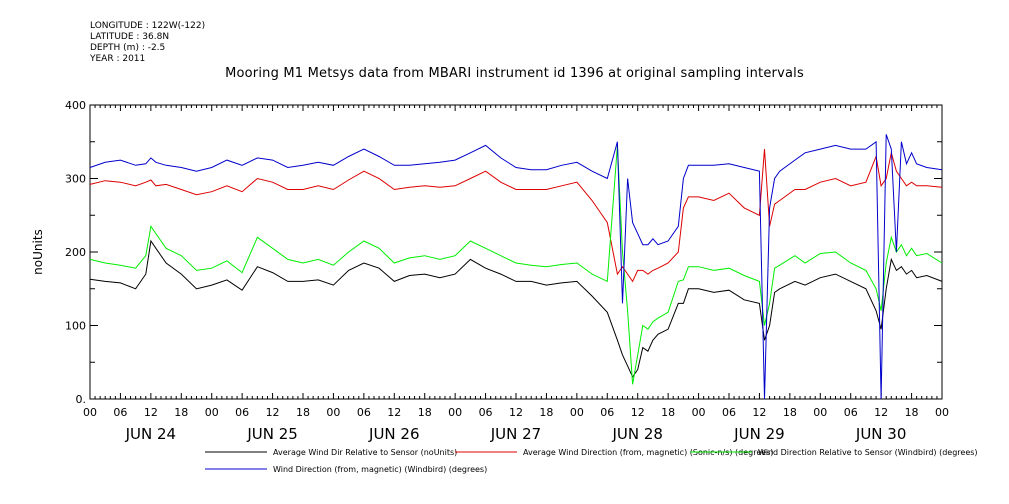 This screenshot has width=1009, height=504. Describe the element at coordinates (118, 59) in the screenshot. I see `year-label: YEAR : 2011` at that location.